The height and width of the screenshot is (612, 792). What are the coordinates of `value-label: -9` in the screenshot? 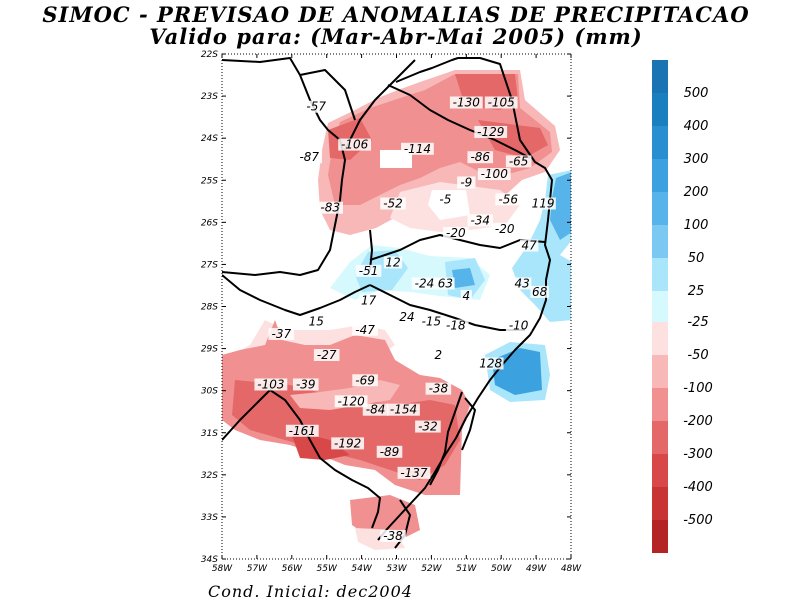 It's located at (466, 182).